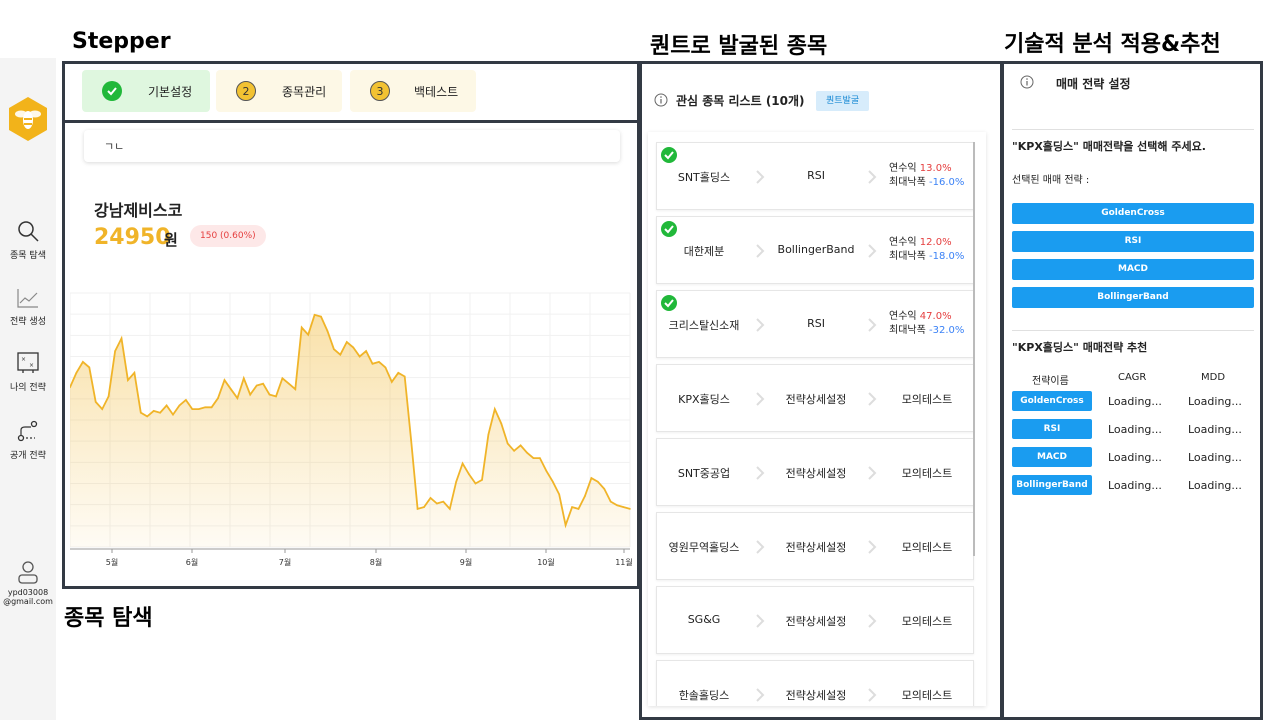 The width and height of the screenshot is (1280, 720). Describe the element at coordinates (352, 146) in the screenshot. I see `stock-search-input: ㄱㄴ` at that location.